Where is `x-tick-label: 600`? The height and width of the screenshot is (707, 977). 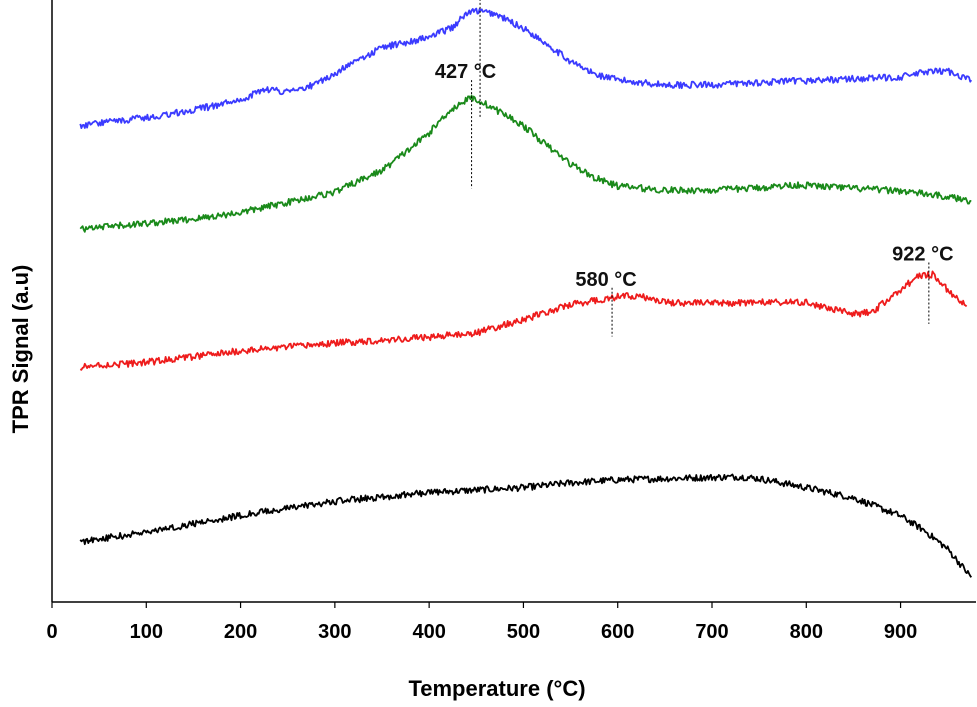 x-tick-label: 600 is located at coordinates (617, 632).